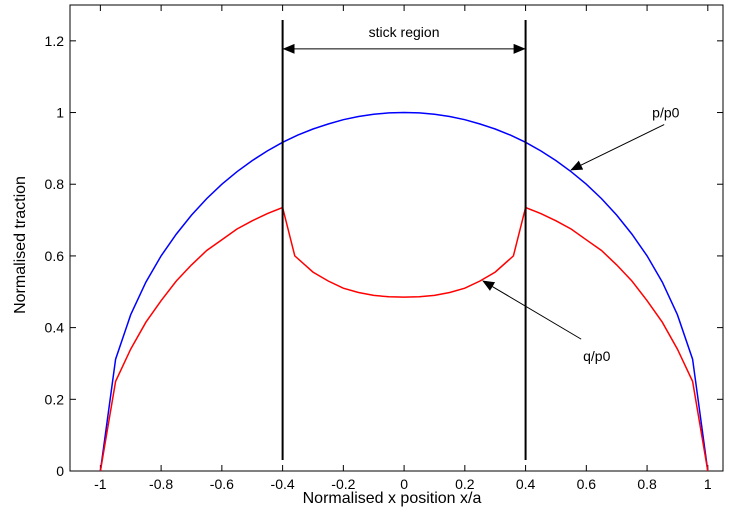 The height and width of the screenshot is (517, 735). Describe the element at coordinates (55, 41) in the screenshot. I see `y-tick-label: 1.2` at that location.